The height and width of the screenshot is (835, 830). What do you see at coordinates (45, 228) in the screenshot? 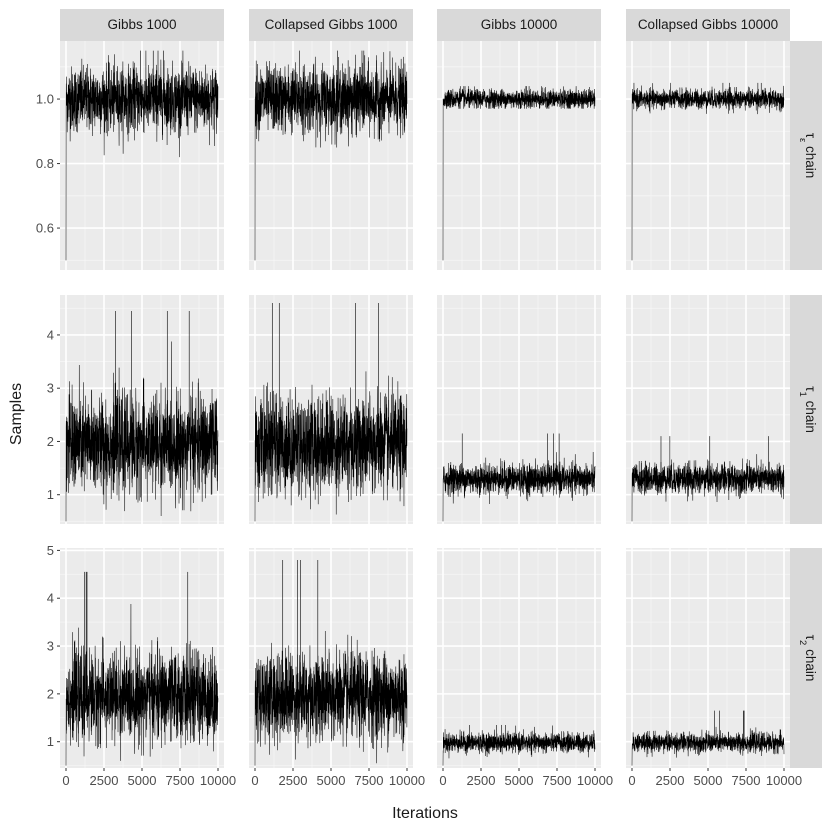
I see `y-tick-label: 0.6` at bounding box center [45, 228].